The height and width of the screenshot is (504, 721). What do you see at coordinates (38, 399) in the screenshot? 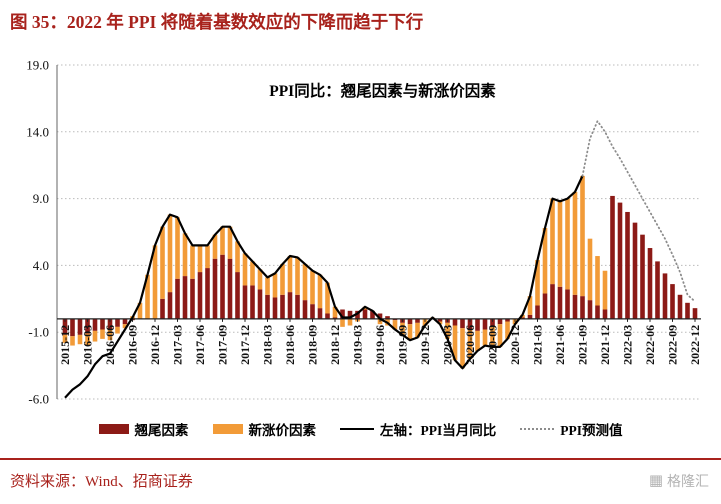
I see `y-axis-label: -6.0` at bounding box center [38, 399].